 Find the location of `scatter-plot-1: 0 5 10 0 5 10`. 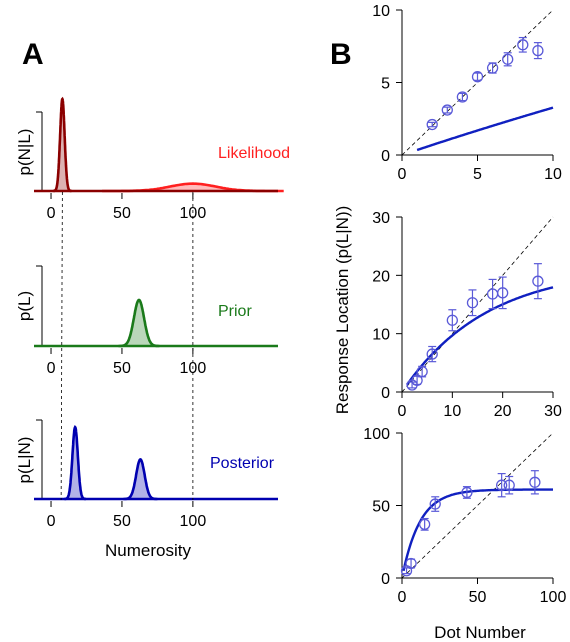

scatter-plot-1: 0 5 10 0 5 10 is located at coordinates (467, 93).